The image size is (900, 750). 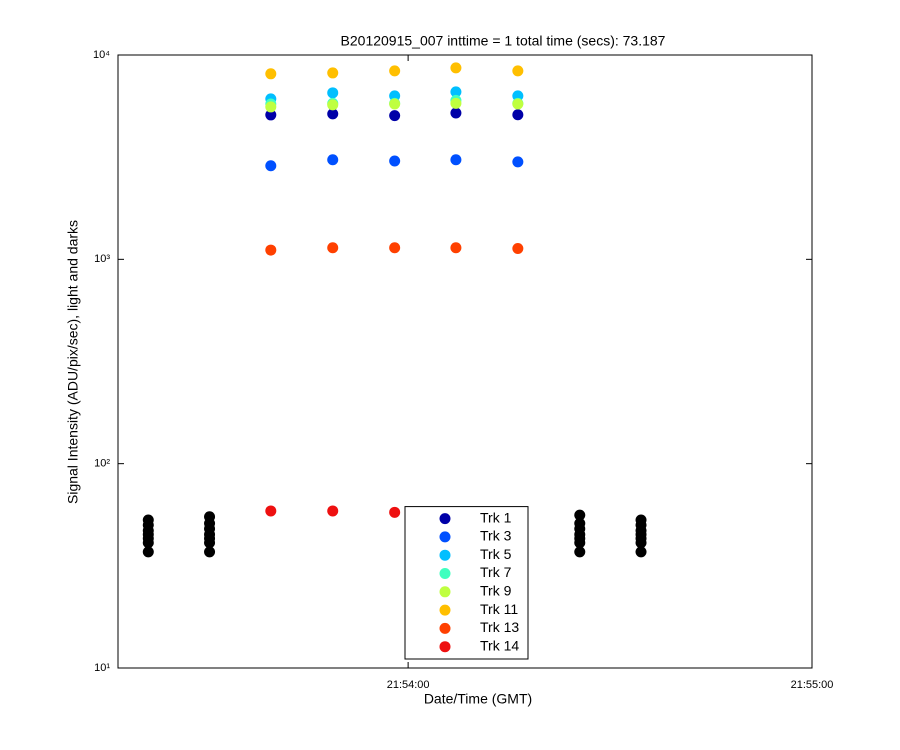 I want to click on x-axis-label: Date/Time (GMT), so click(x=478, y=699).